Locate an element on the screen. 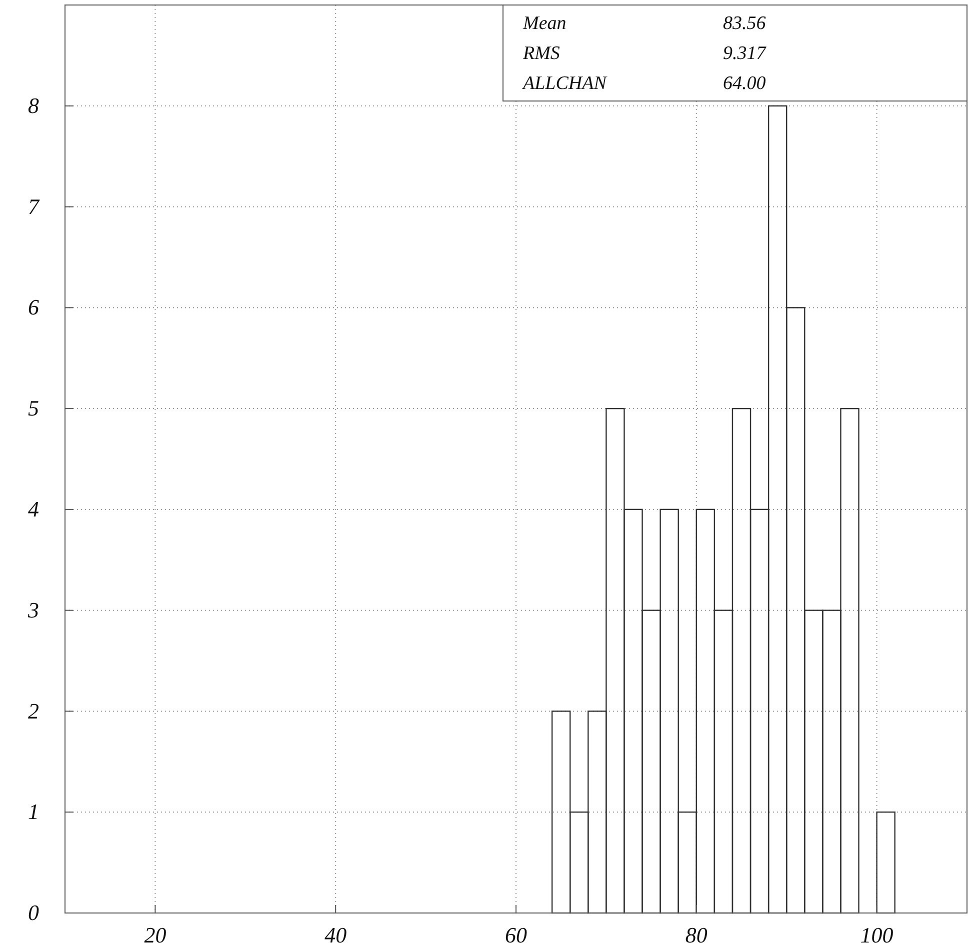 The height and width of the screenshot is (943, 979). annotation: RMS is located at coordinates (541, 53).